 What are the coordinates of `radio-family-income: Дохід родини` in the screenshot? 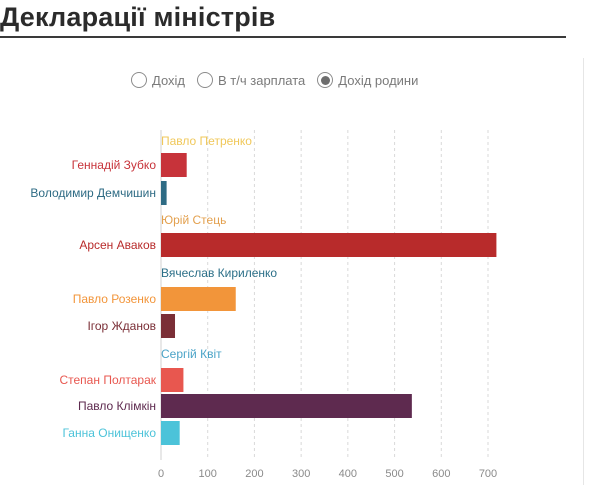 It's located at (367, 80).